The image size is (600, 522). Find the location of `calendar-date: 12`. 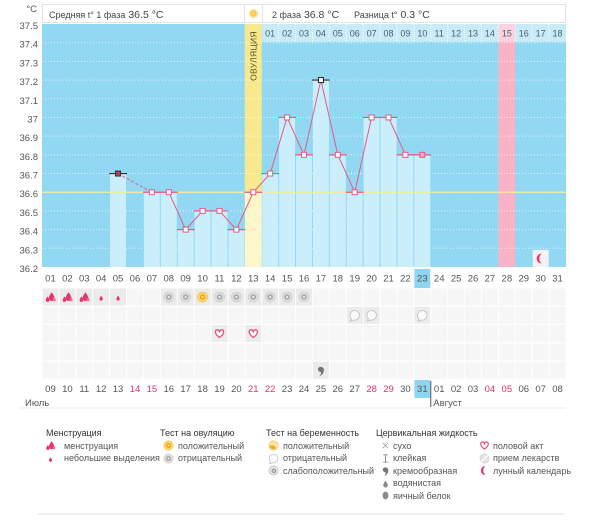

calendar-date: 12 is located at coordinates (101, 389).